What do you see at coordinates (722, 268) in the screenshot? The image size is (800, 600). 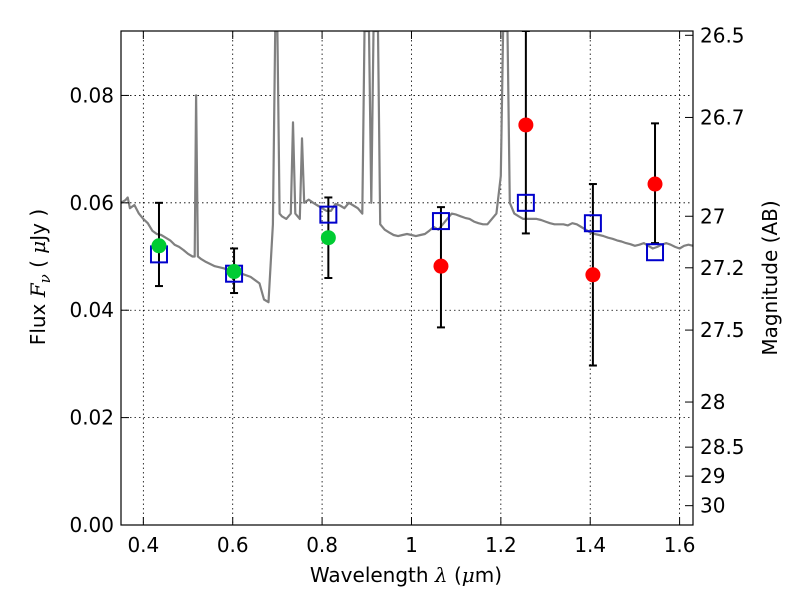 I see `y2-tick-label: 27.2` at bounding box center [722, 268].